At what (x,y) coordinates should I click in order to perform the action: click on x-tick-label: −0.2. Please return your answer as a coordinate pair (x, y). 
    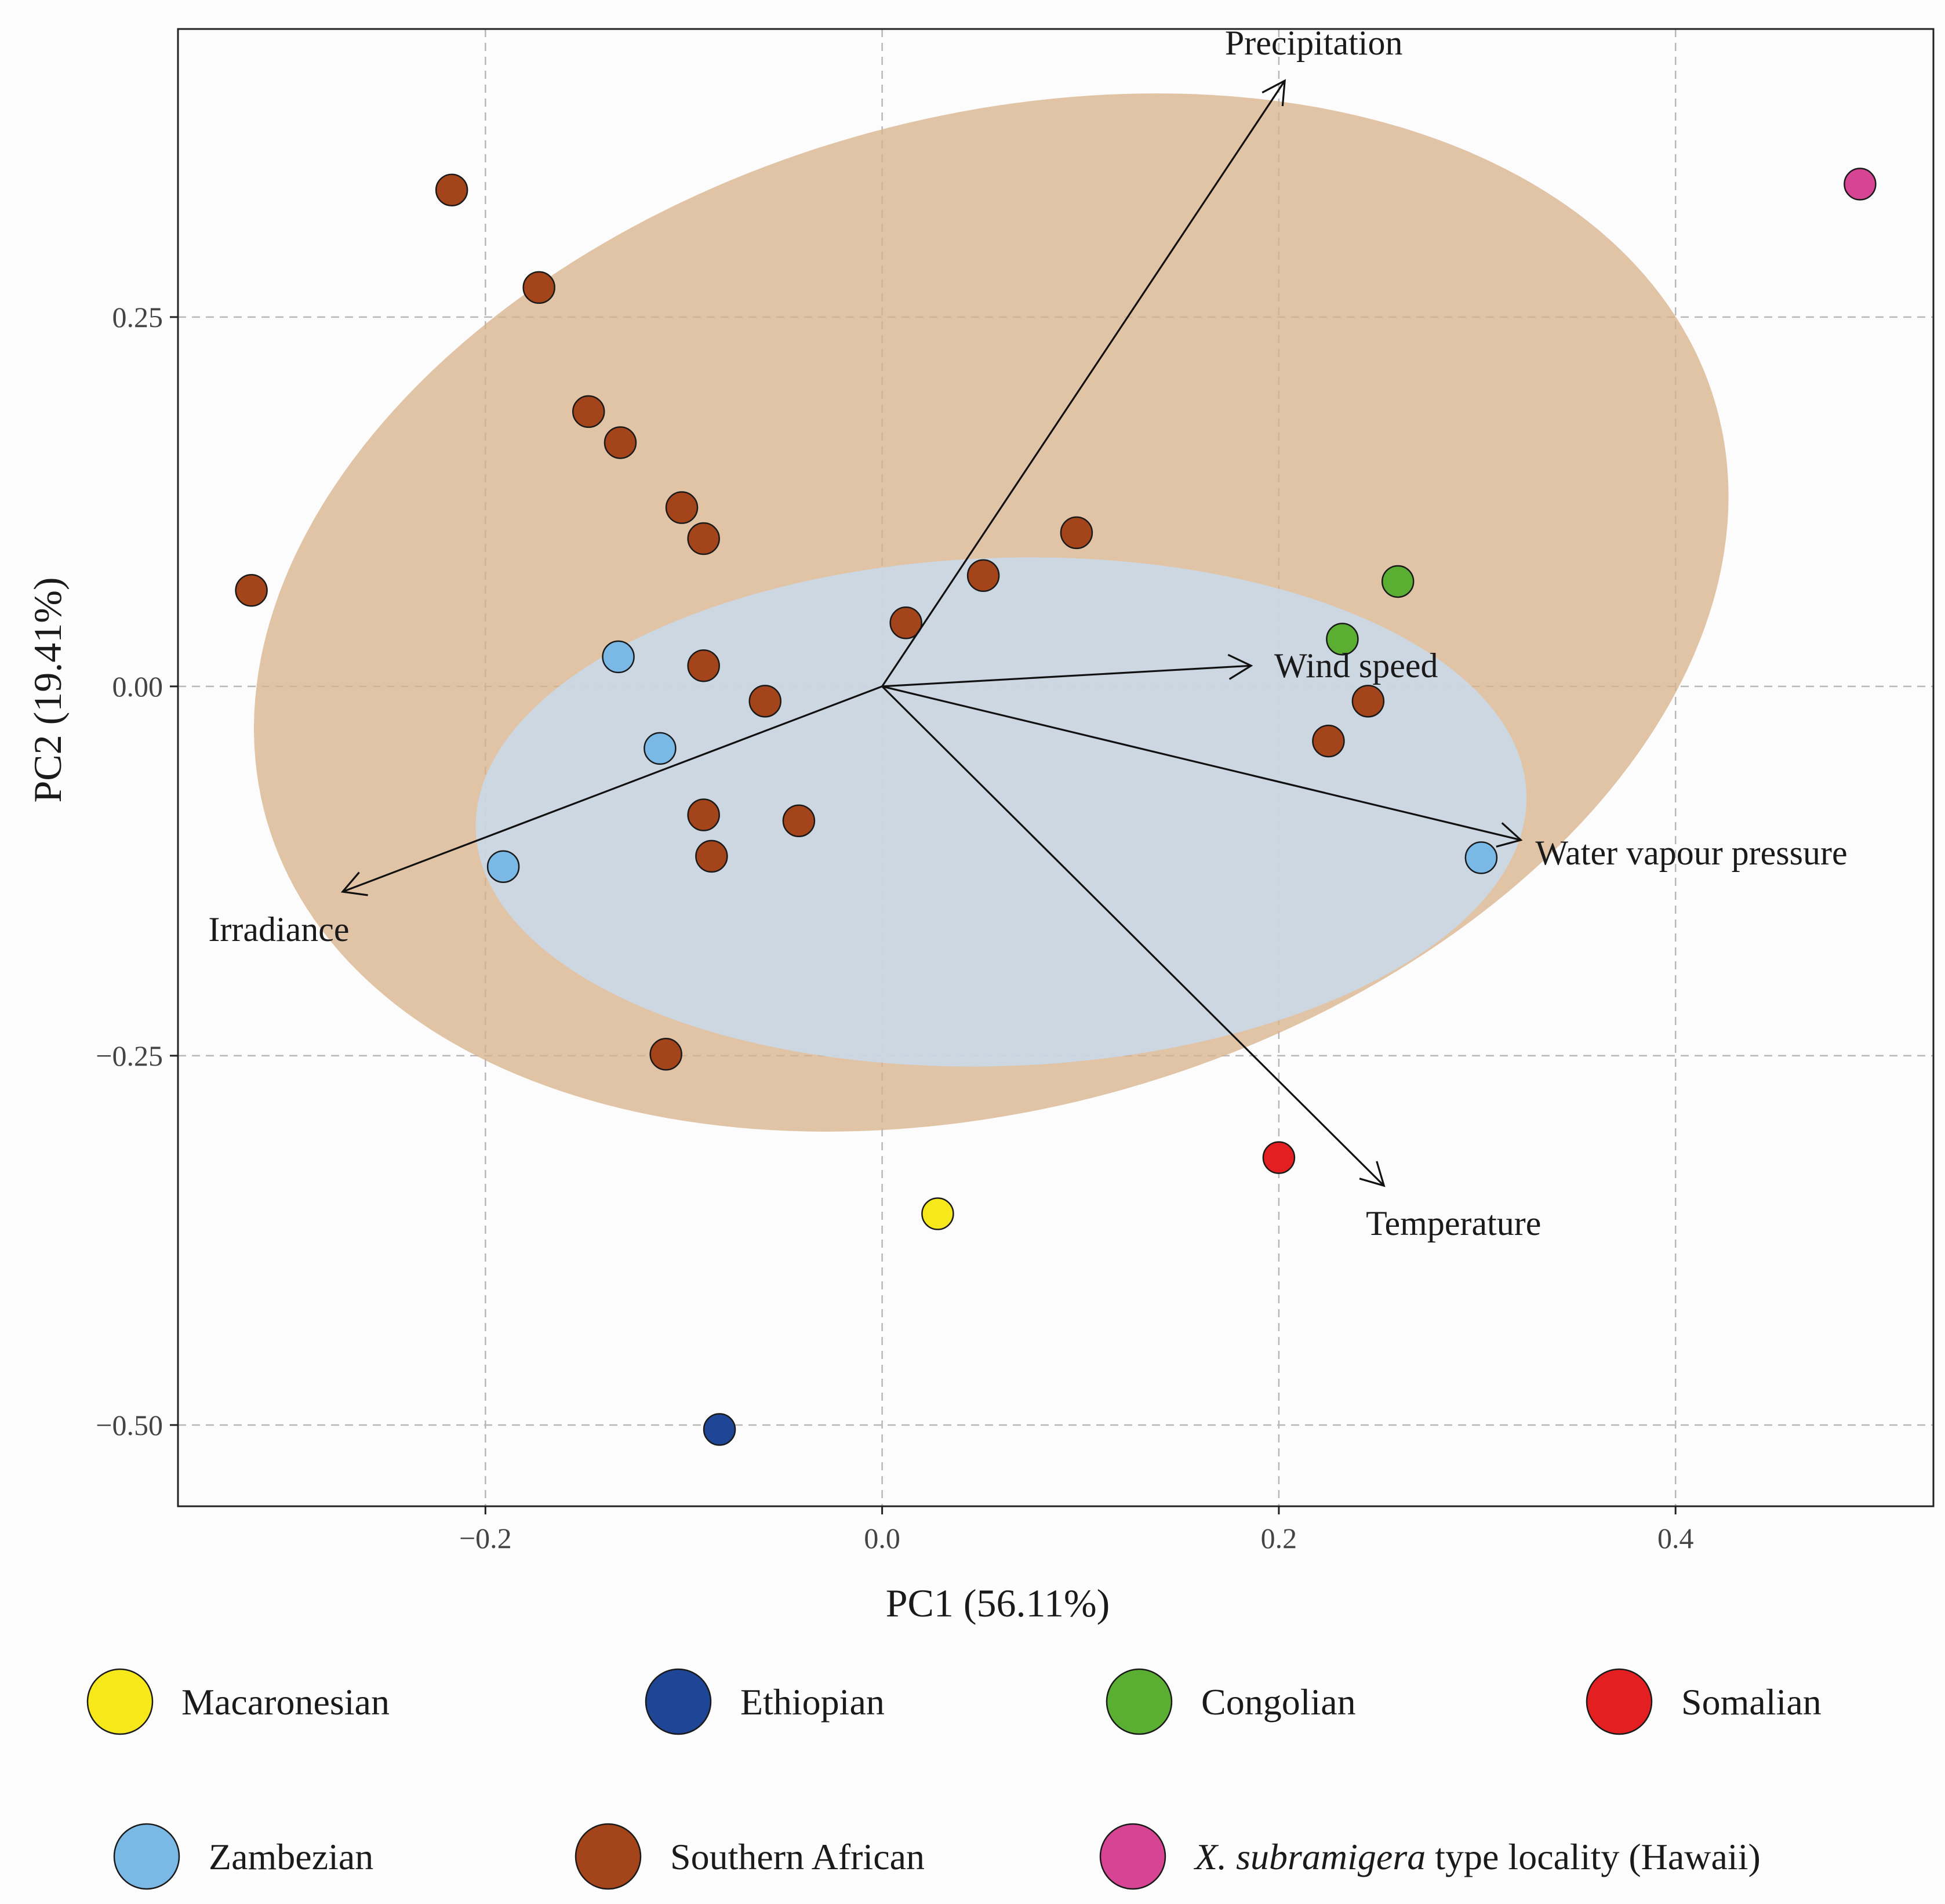
    Looking at the image, I should click on (485, 1538).